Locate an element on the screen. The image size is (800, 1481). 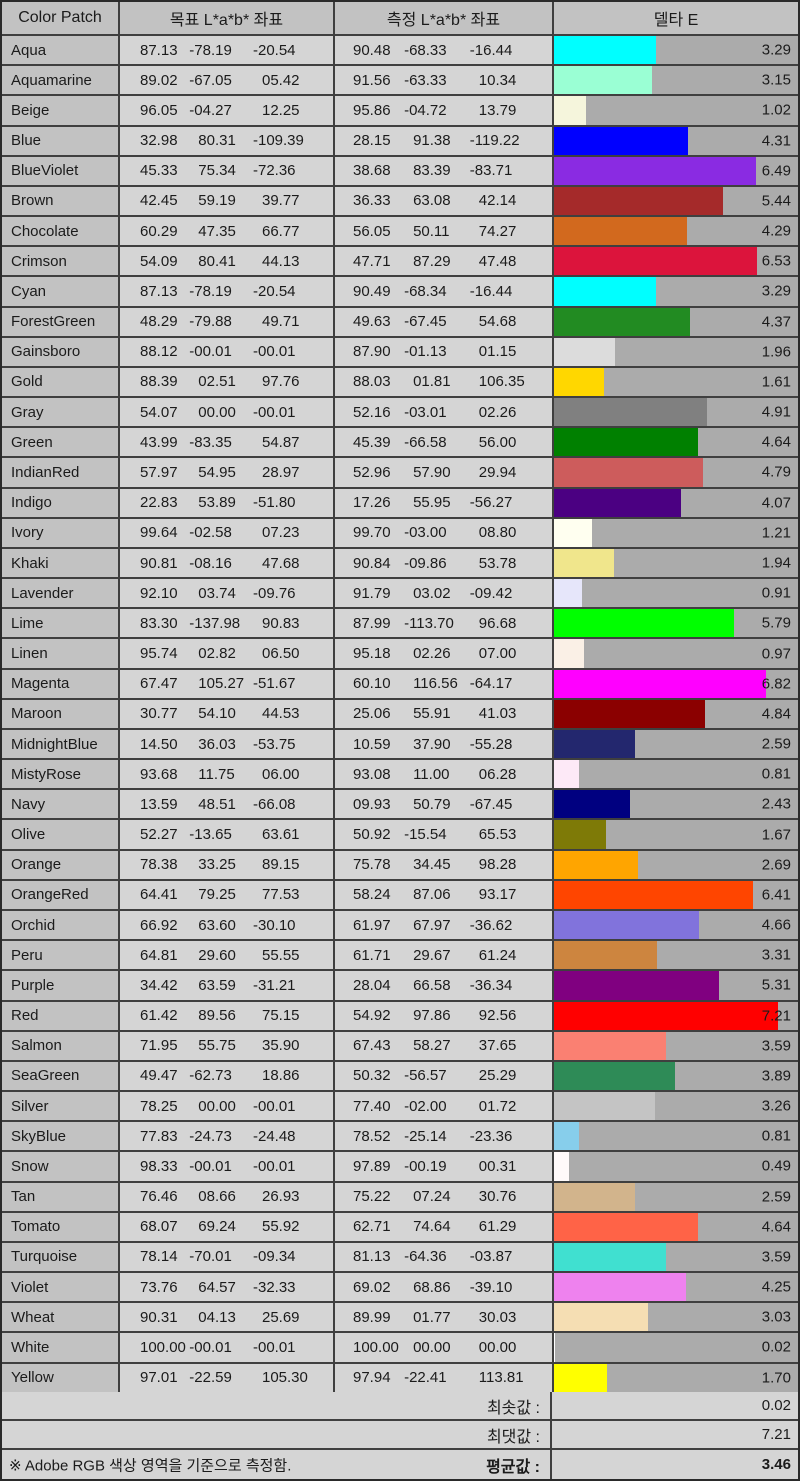
measured-lab-cell: 54.92 97.86 92.56 is located at coordinates (444, 1015).